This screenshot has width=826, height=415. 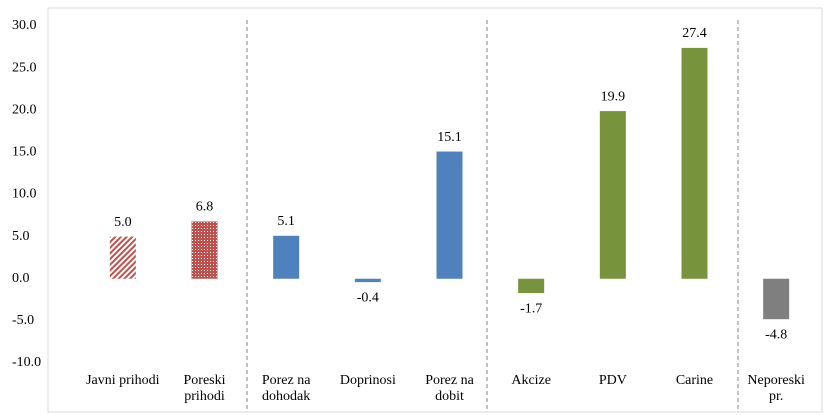 I want to click on value-label: 5.0, so click(x=123, y=222).